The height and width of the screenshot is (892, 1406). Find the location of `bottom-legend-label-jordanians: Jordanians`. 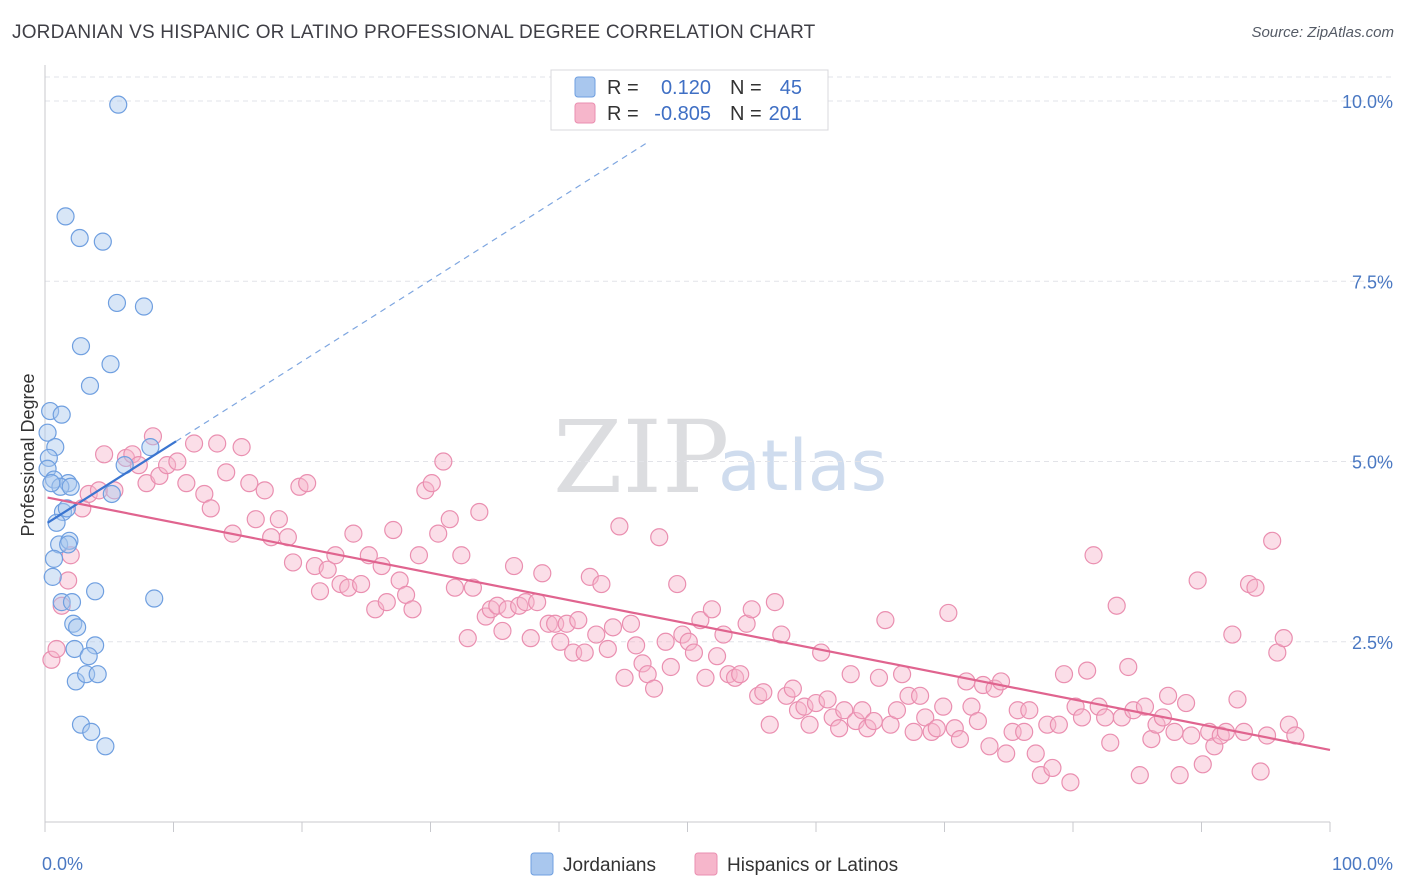

bottom-legend-label-jordanians: Jordanians is located at coordinates (609, 865).